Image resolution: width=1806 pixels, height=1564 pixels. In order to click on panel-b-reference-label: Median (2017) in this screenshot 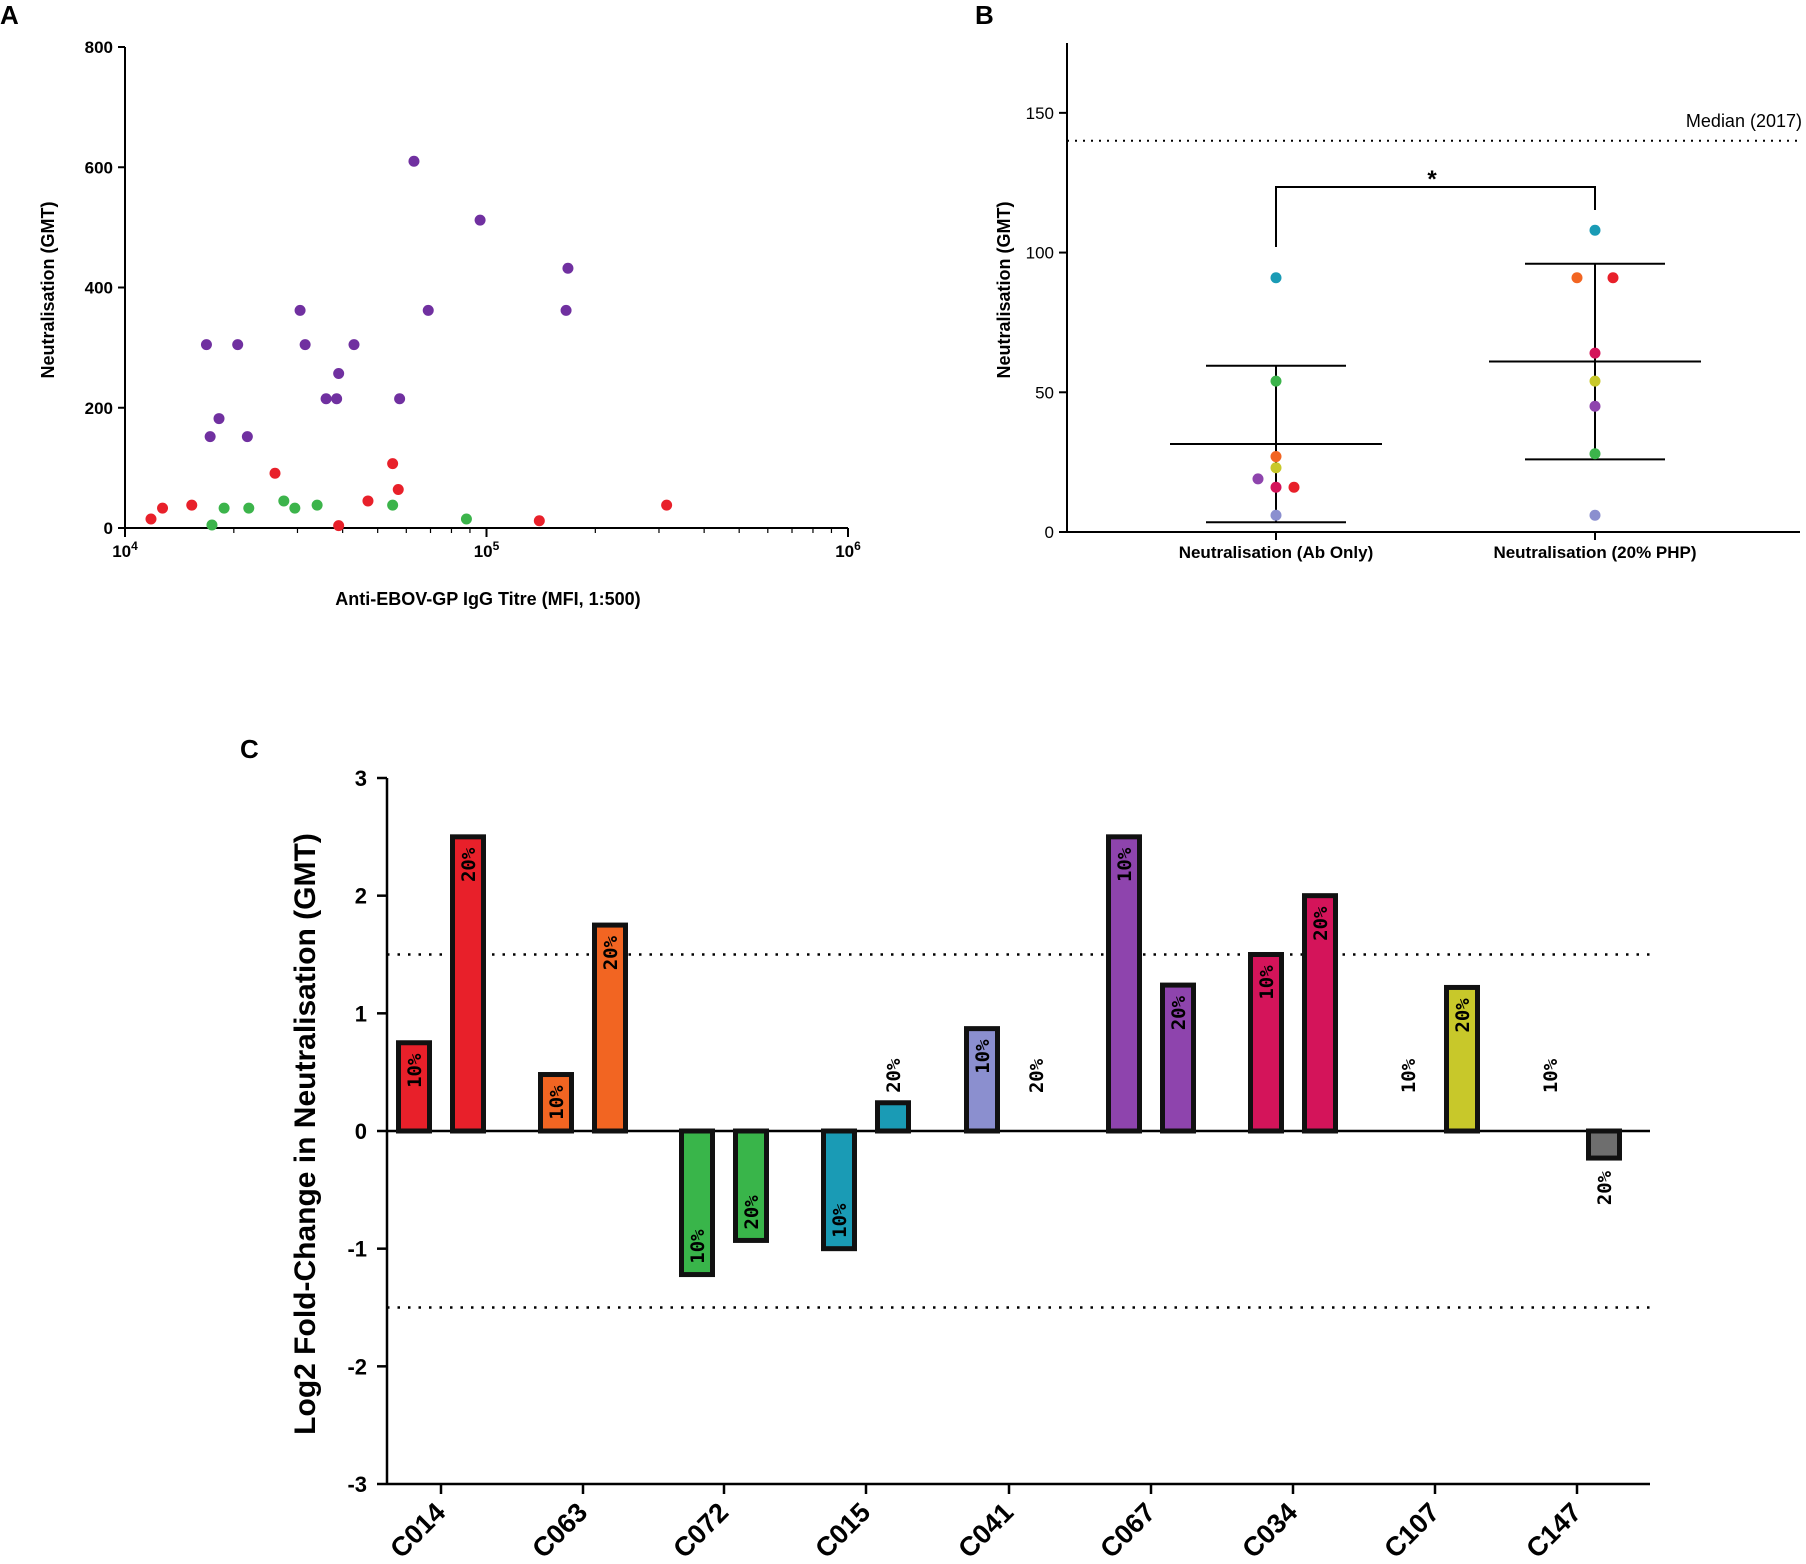, I will do `click(1744, 121)`.